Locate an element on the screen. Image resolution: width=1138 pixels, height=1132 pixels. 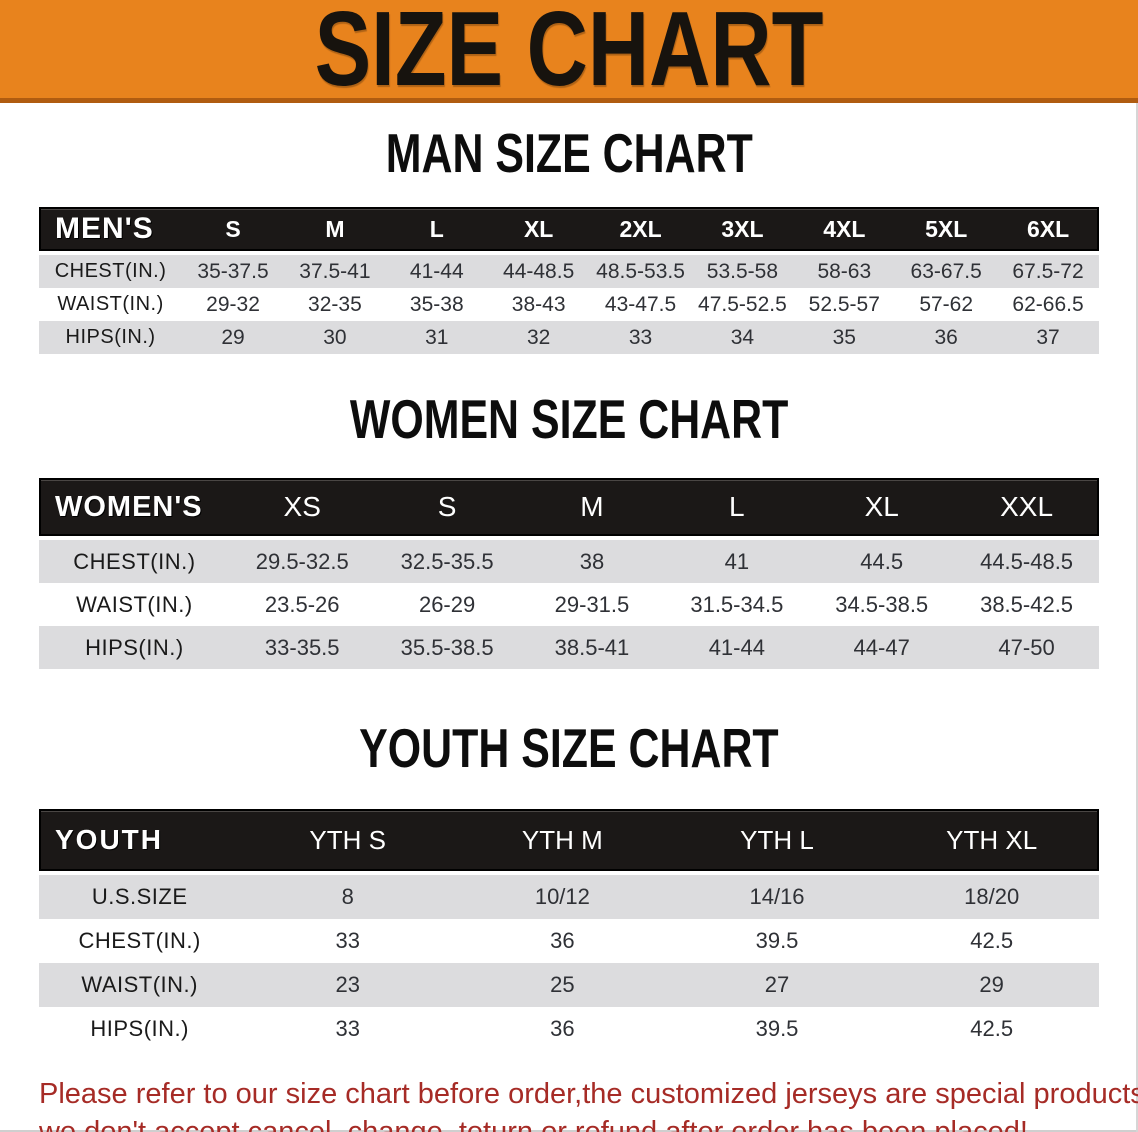
measurement-value: 18/20 is located at coordinates (992, 896).